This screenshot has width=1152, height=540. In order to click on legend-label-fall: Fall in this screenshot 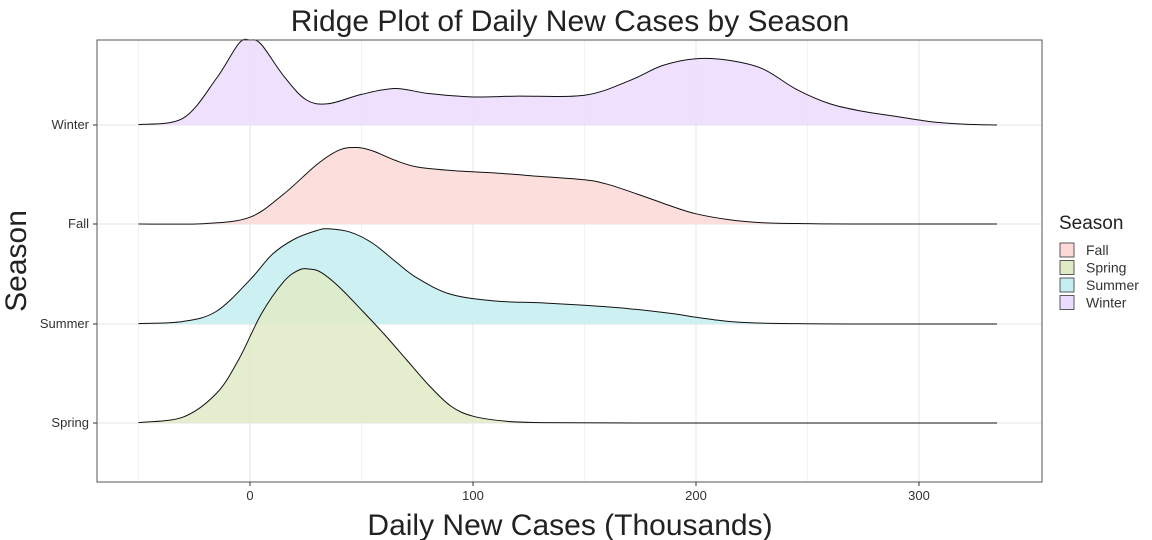, I will do `click(1097, 250)`.